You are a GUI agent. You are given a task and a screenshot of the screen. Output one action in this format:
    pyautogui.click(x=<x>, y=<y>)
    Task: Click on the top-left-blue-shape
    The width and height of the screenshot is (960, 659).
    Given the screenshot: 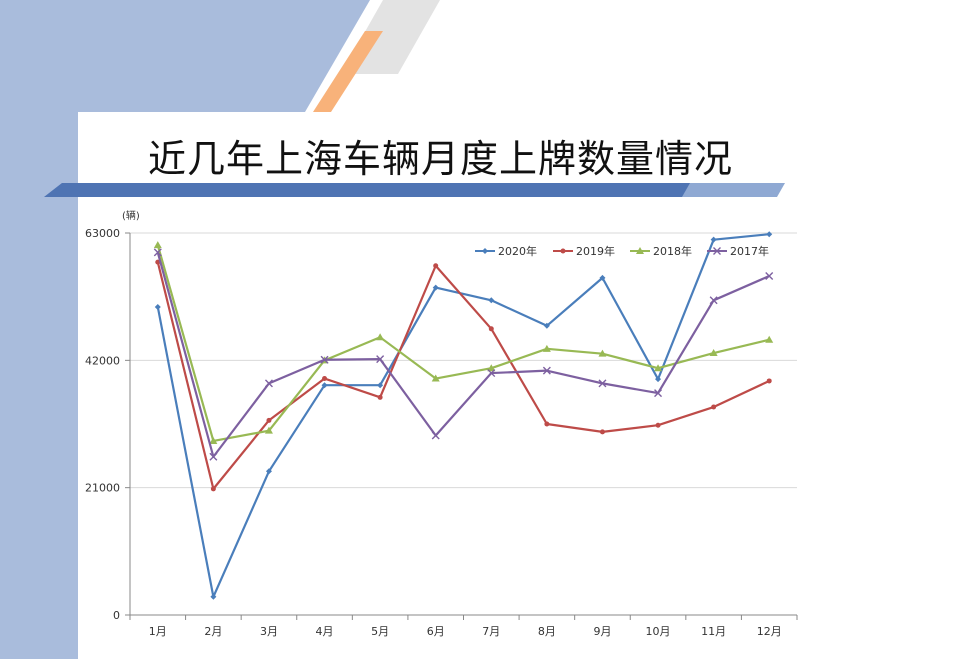 What is the action you would take?
    pyautogui.click(x=185, y=56)
    